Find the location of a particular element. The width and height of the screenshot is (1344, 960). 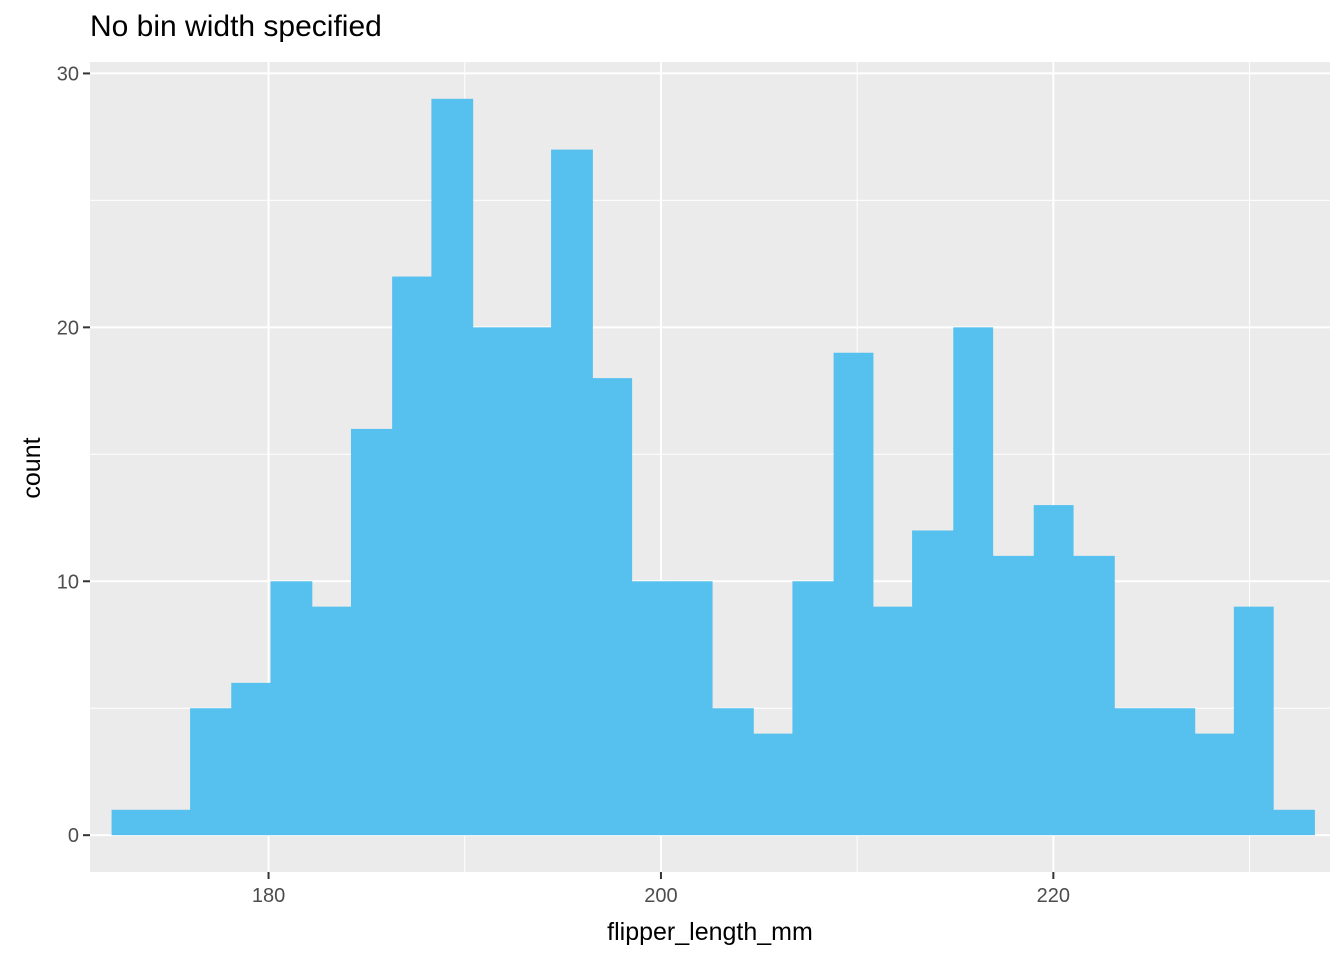

x-axis-title: flipper_length_mm is located at coordinates (710, 932).